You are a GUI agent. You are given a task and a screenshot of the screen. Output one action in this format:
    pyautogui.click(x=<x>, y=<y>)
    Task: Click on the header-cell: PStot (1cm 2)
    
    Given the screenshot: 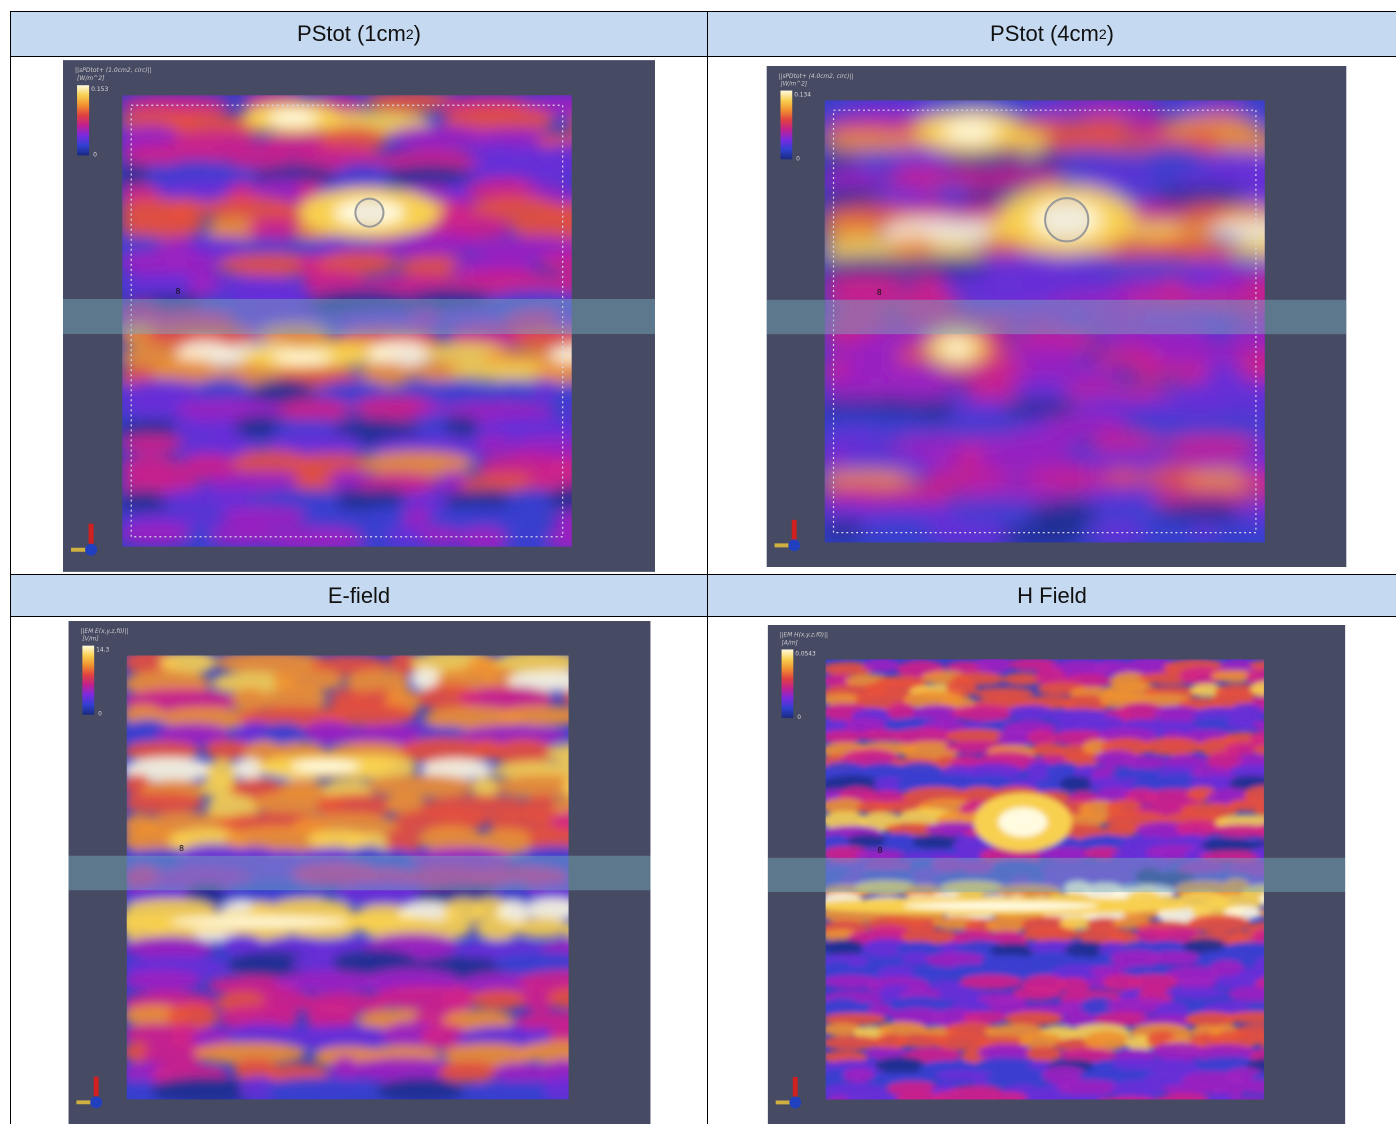 What is the action you would take?
    pyautogui.click(x=359, y=34)
    